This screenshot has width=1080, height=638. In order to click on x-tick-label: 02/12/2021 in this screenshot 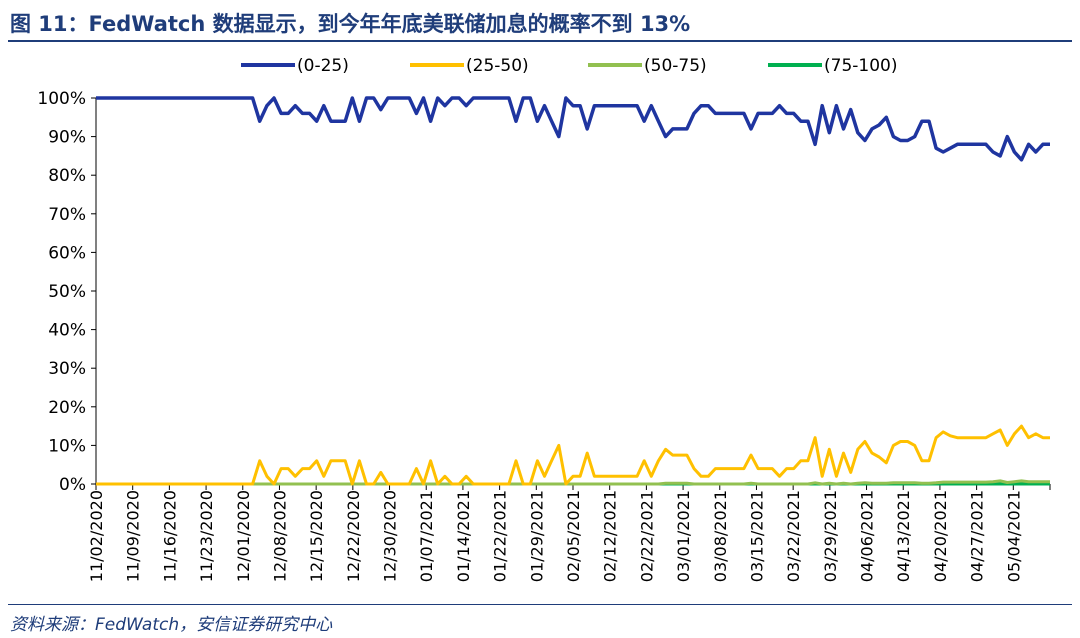, I will do `click(610, 536)`.